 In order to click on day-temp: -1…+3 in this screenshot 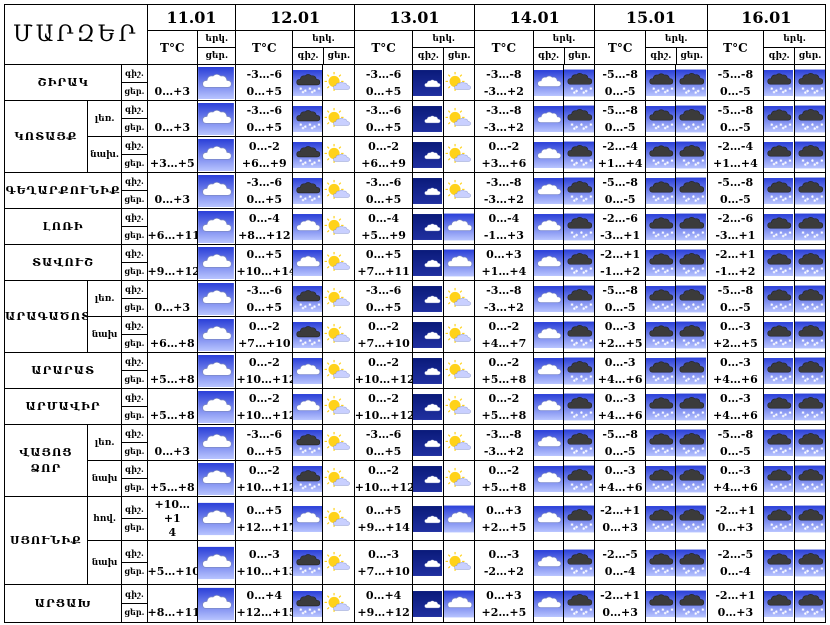, I will do `click(503, 235)`.